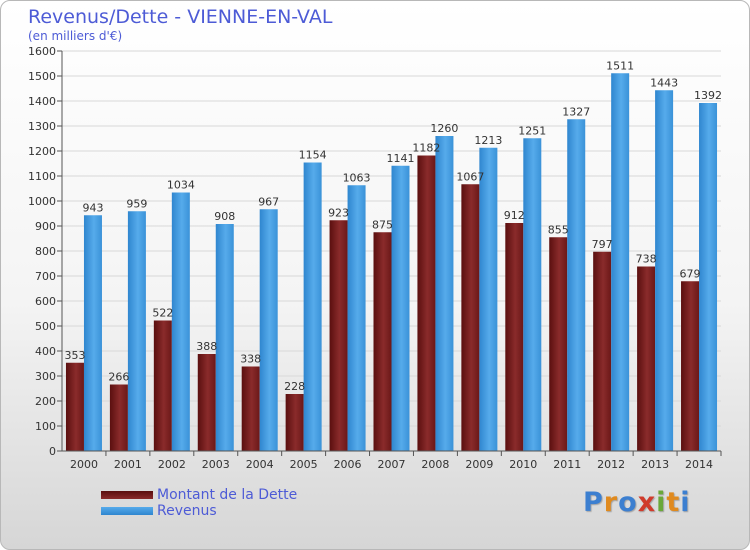 The image size is (750, 550). Describe the element at coordinates (646, 259) in the screenshot. I see `value-label-debt: 738` at that location.